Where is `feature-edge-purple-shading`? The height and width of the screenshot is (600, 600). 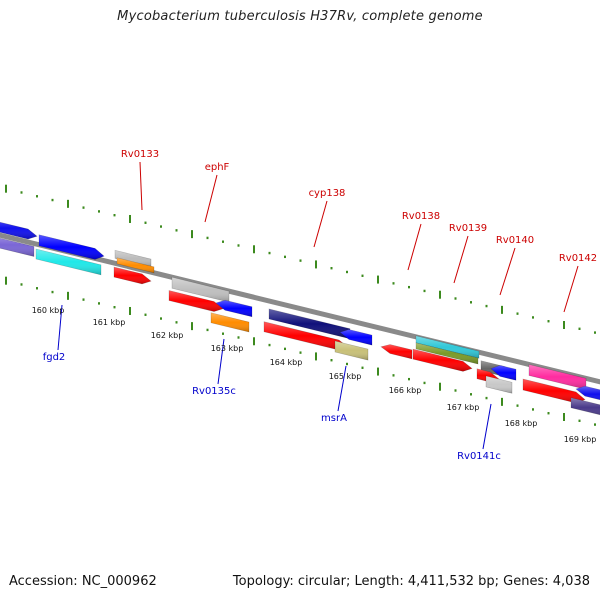
feature-edge-purple-shading is located at coordinates (17, 247).